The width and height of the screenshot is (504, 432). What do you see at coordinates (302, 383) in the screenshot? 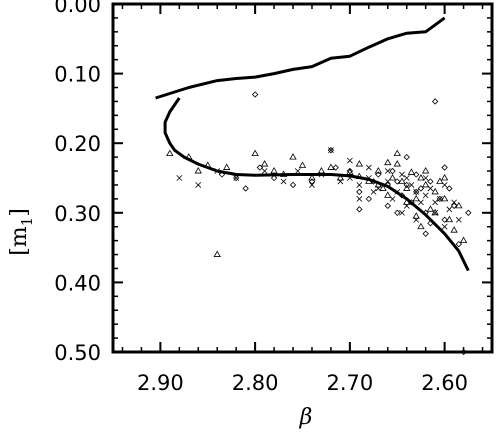
I see `x-tick-labels: 2.90 2.80 2.70 2.60` at bounding box center [302, 383].